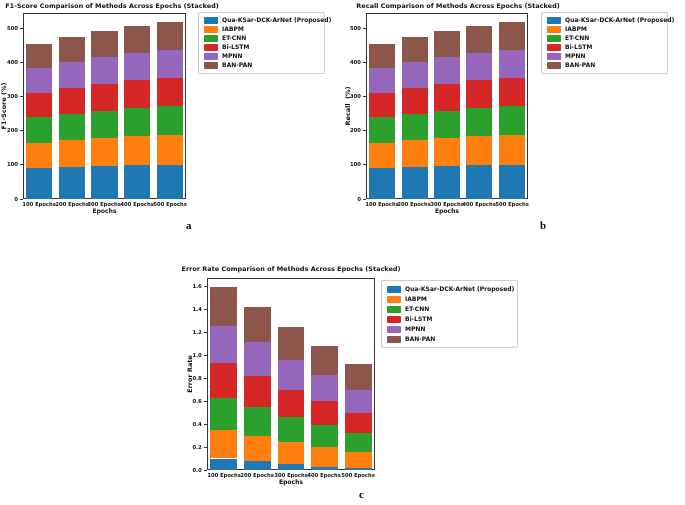 Image resolution: width=685 pixels, height=505 pixels. Describe the element at coordinates (12, 62) in the screenshot. I see `y-tick-label-text: 400` at that location.